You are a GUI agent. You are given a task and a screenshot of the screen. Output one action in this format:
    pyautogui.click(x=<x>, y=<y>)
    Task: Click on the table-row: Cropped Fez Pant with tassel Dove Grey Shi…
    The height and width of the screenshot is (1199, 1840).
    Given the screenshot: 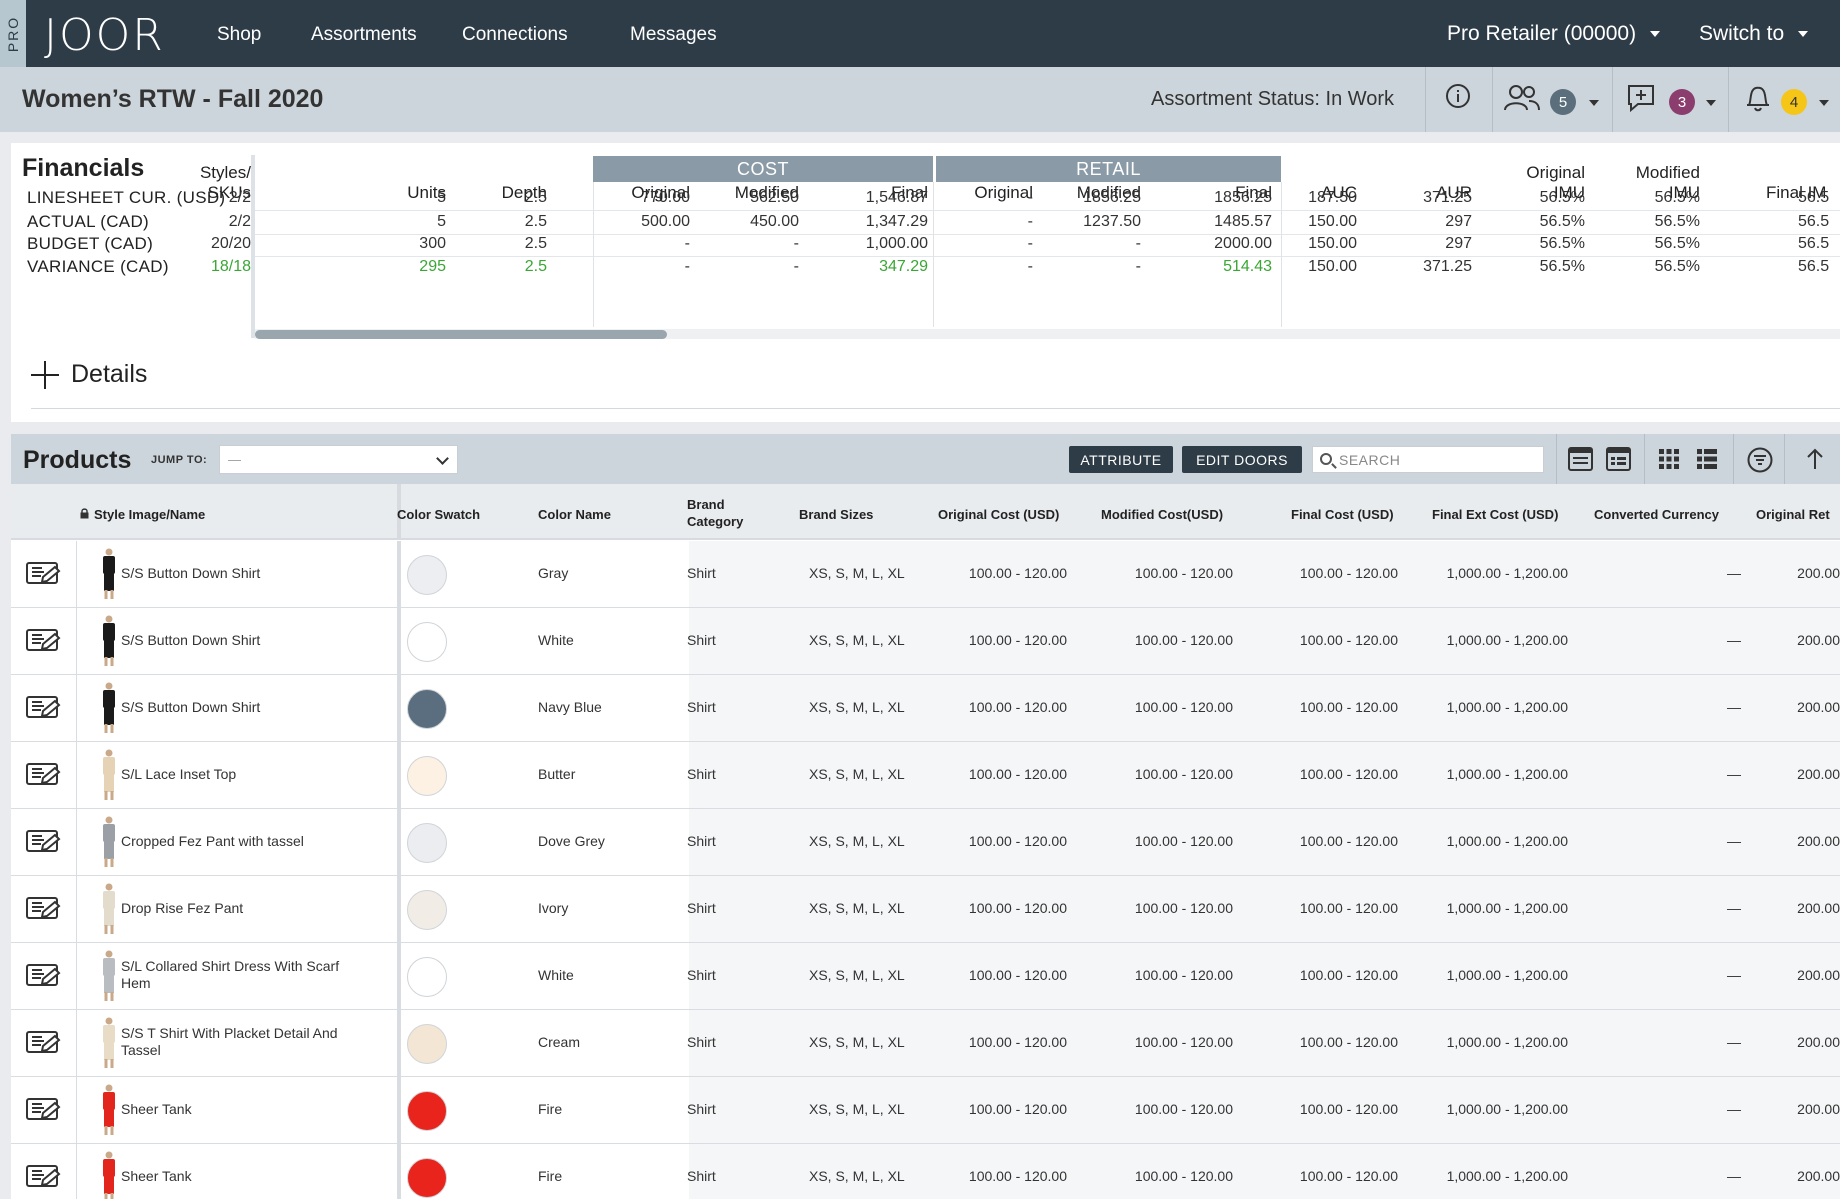 What is the action you would take?
    pyautogui.click(x=925, y=842)
    